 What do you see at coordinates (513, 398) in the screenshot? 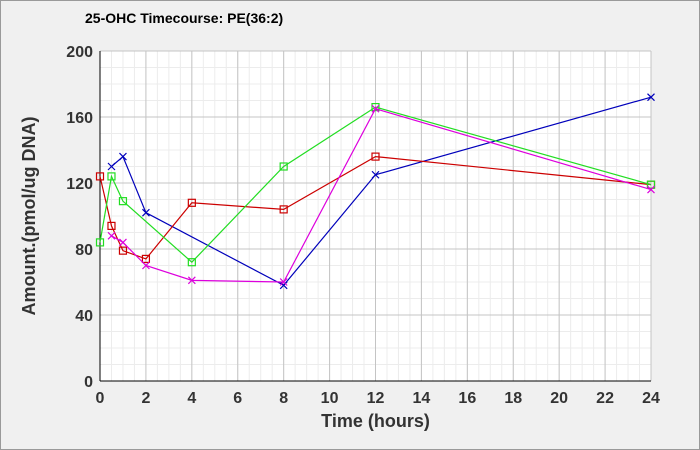
I see `x-tick-label: 18` at bounding box center [513, 398].